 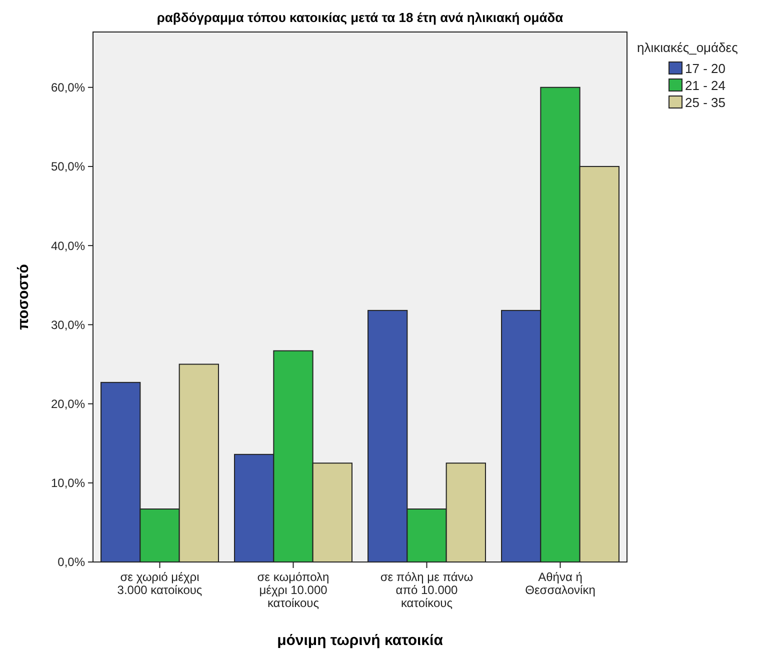 I want to click on y-axis-title: ποσοστό, so click(x=23, y=297).